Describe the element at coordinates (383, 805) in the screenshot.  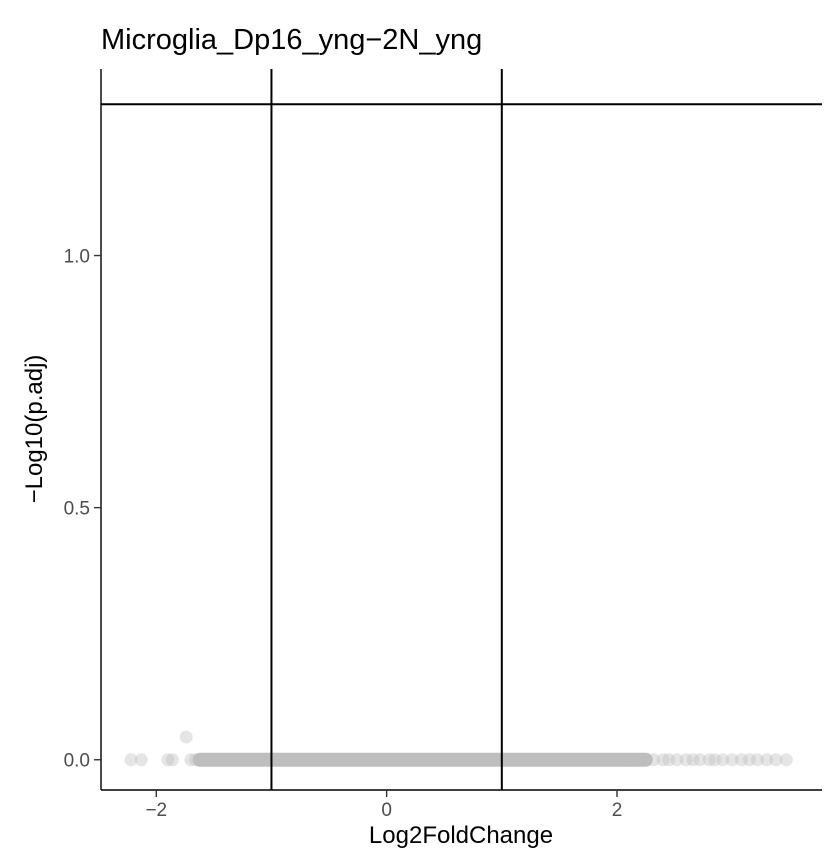
I see `x-axis-ticks: −2 0 2` at that location.